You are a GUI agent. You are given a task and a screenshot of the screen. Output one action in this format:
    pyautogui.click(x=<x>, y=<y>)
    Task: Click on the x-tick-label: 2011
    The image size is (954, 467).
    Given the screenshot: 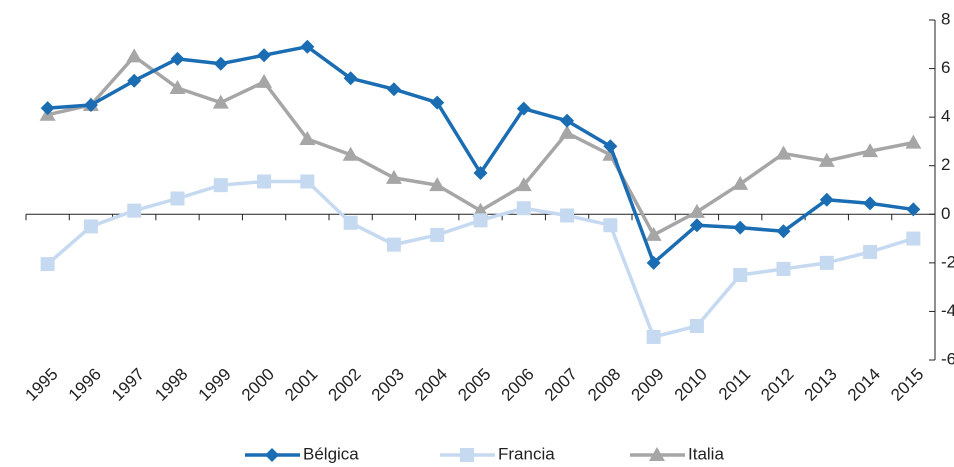 What is the action you would take?
    pyautogui.click(x=734, y=384)
    